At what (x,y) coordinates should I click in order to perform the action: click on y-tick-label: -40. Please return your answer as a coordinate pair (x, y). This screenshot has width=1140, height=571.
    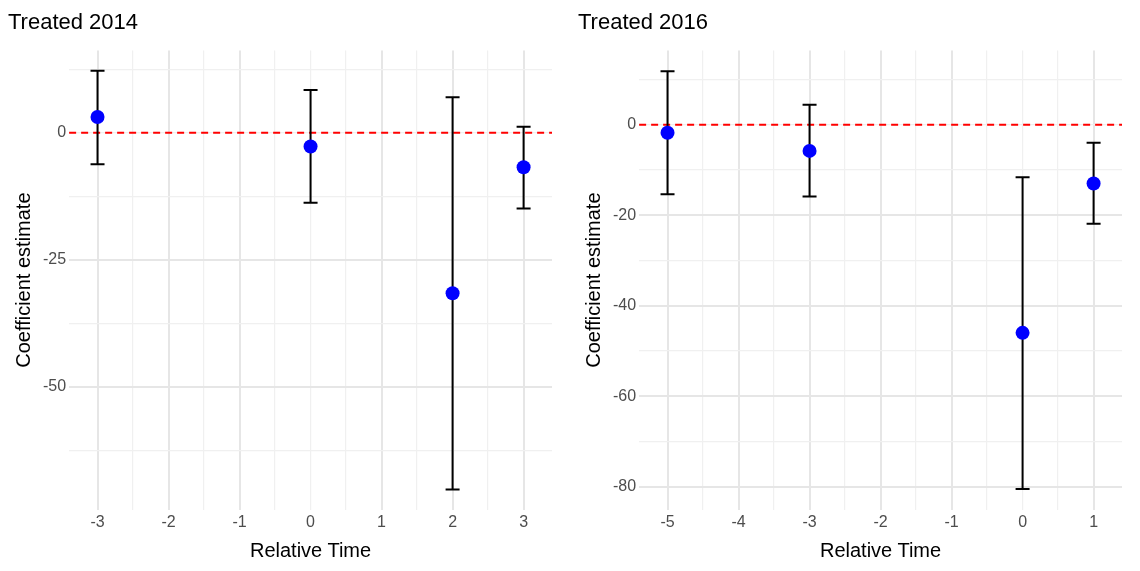
    Looking at the image, I should click on (625, 305).